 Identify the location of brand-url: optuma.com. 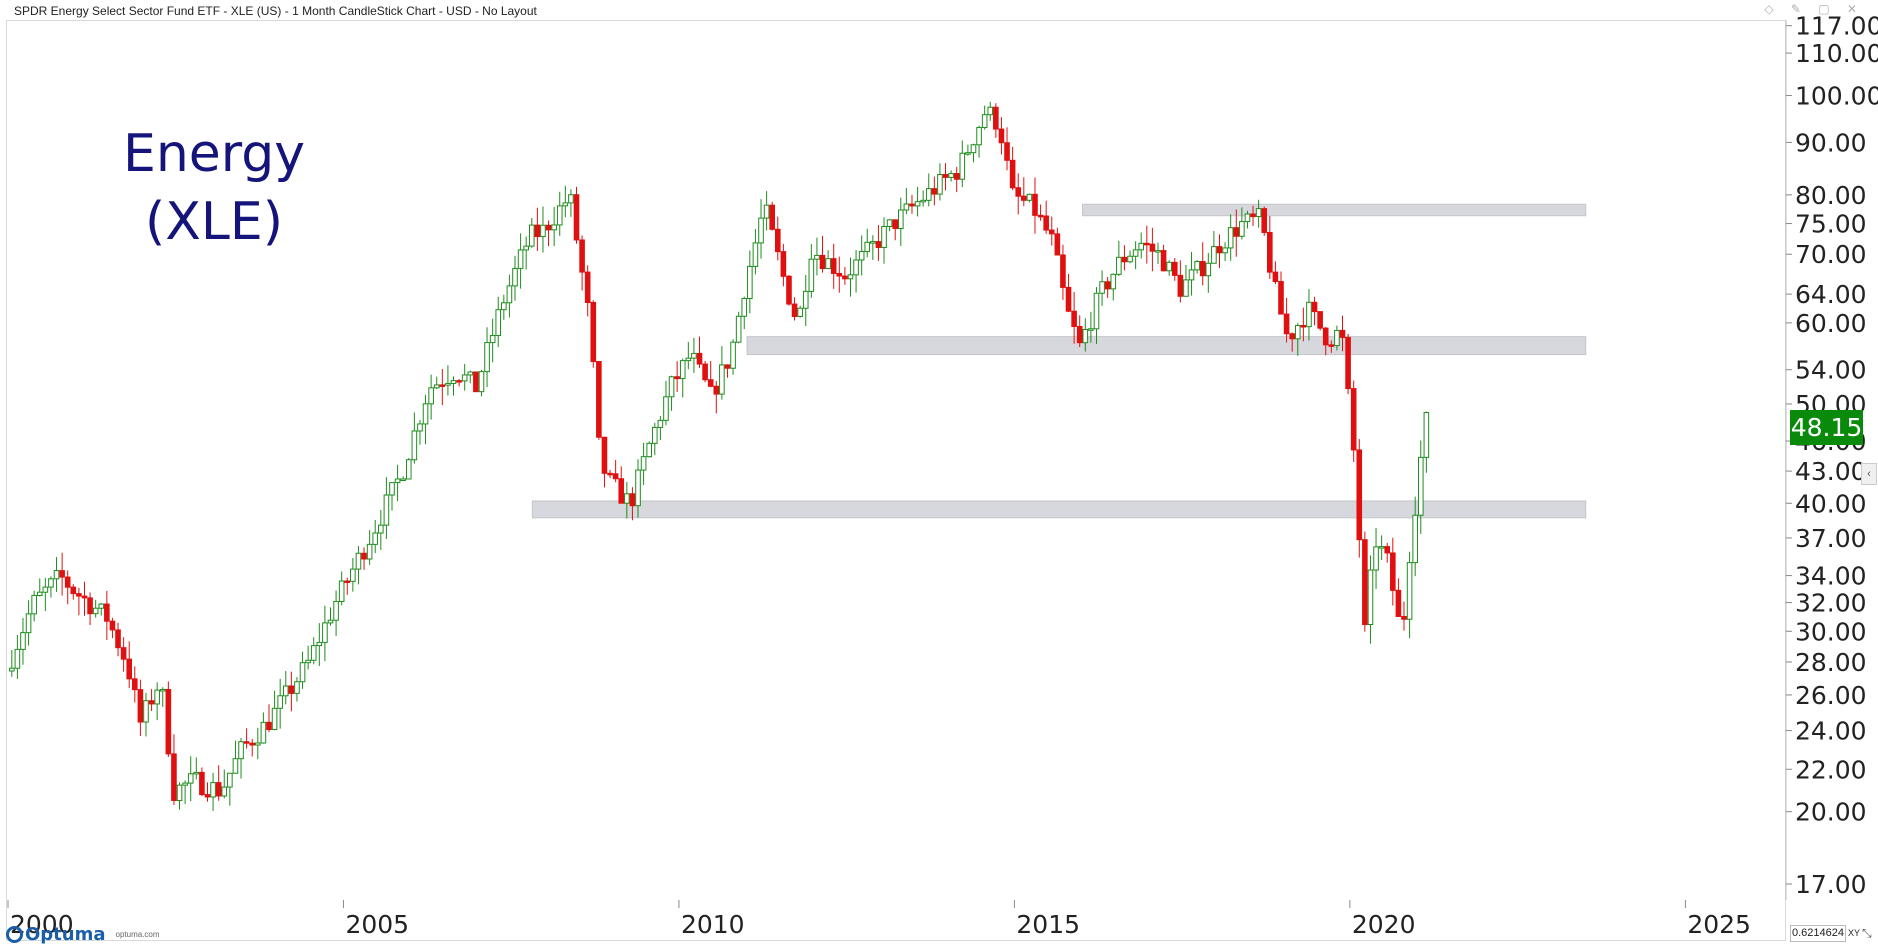
(137, 934).